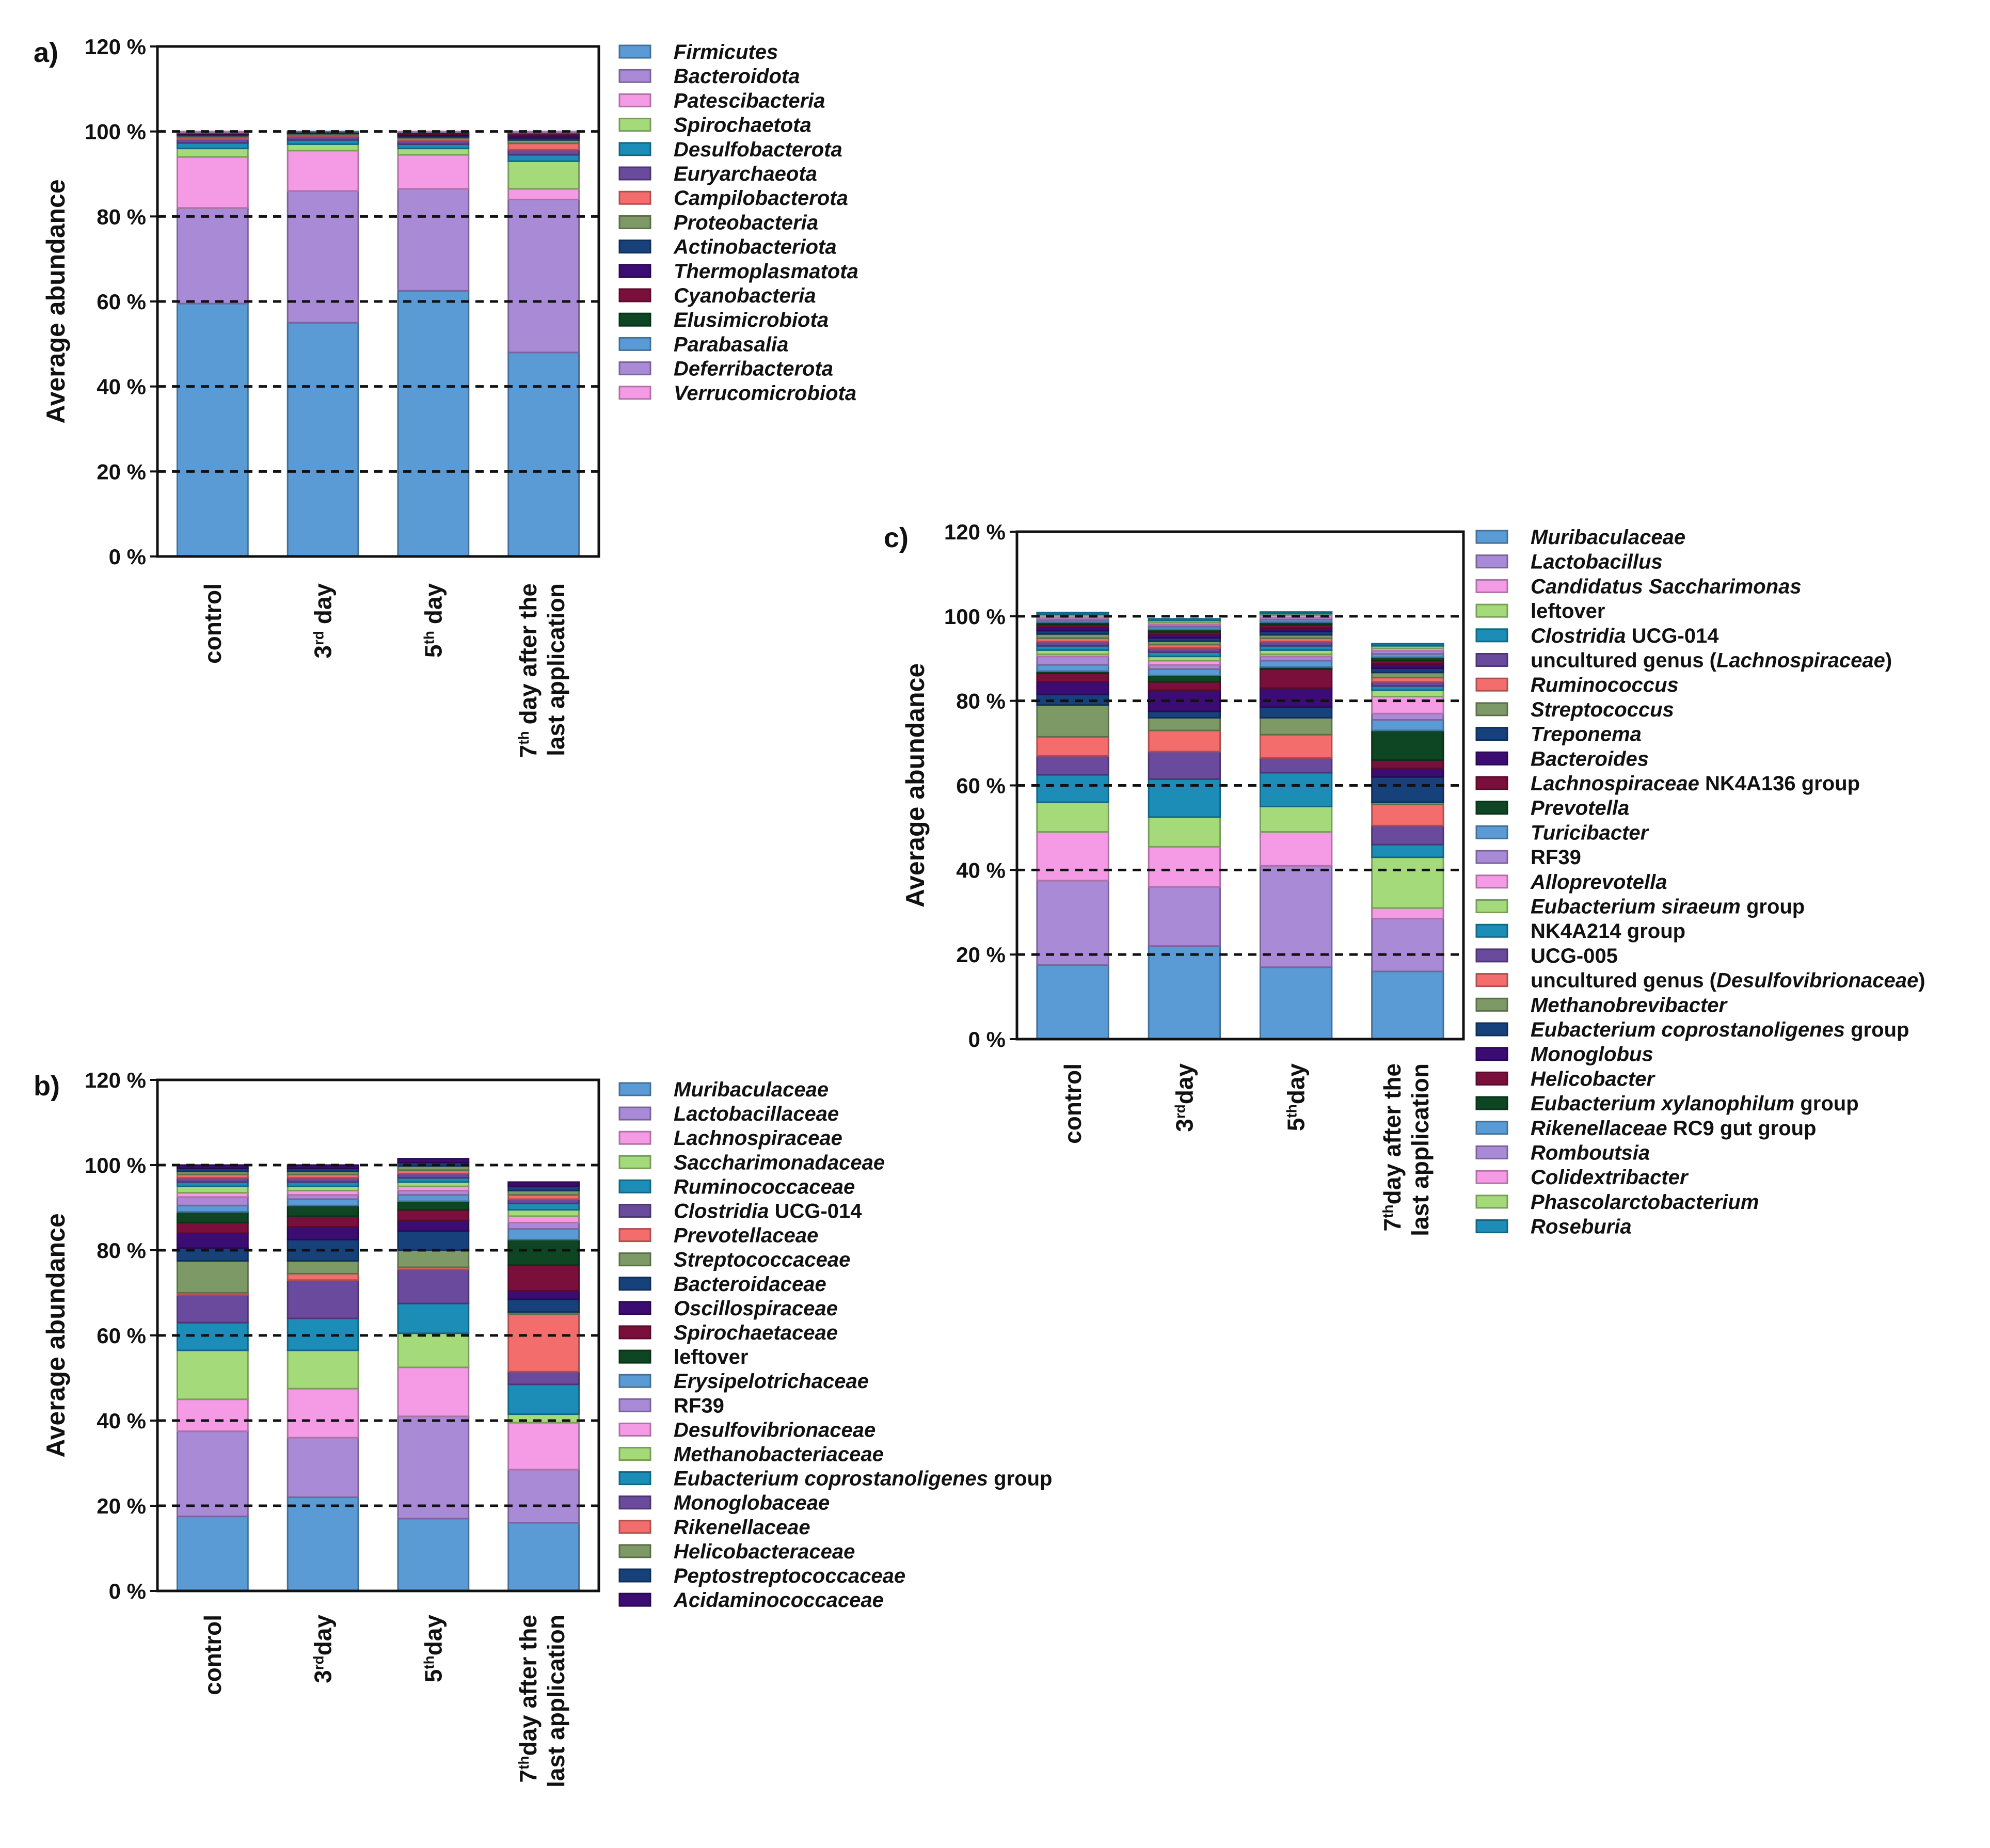 Image resolution: width=1990 pixels, height=1848 pixels. Describe the element at coordinates (128, 557) in the screenshot. I see `y-tick-label: 0 %` at that location.